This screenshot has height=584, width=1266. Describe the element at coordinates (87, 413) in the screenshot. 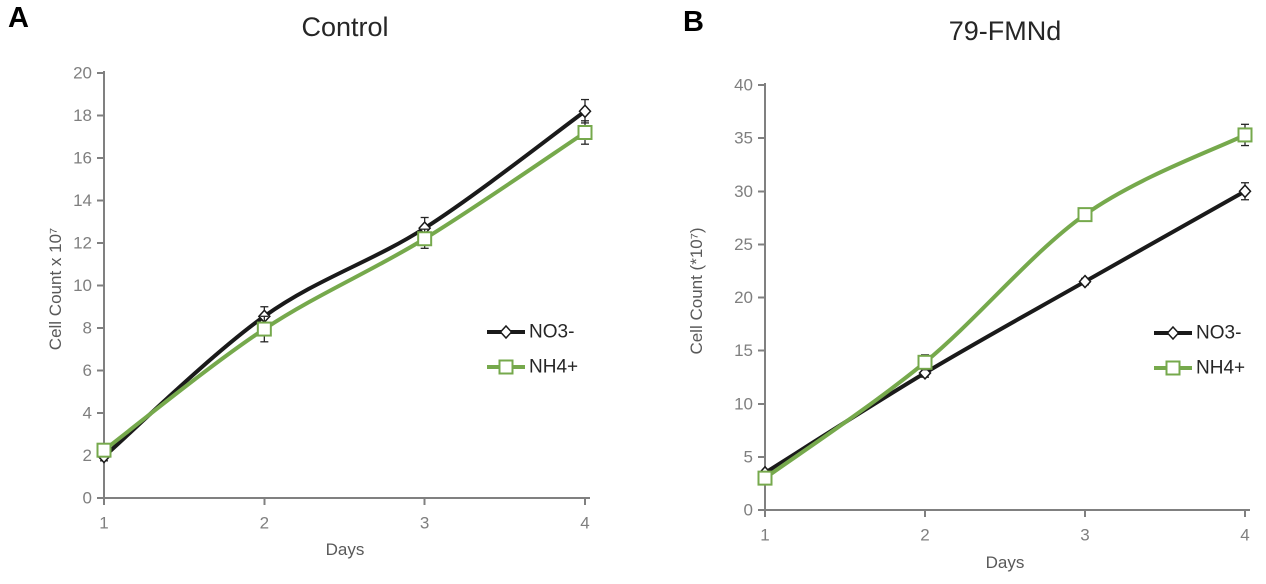

I see `y-tick-label: 4` at that location.